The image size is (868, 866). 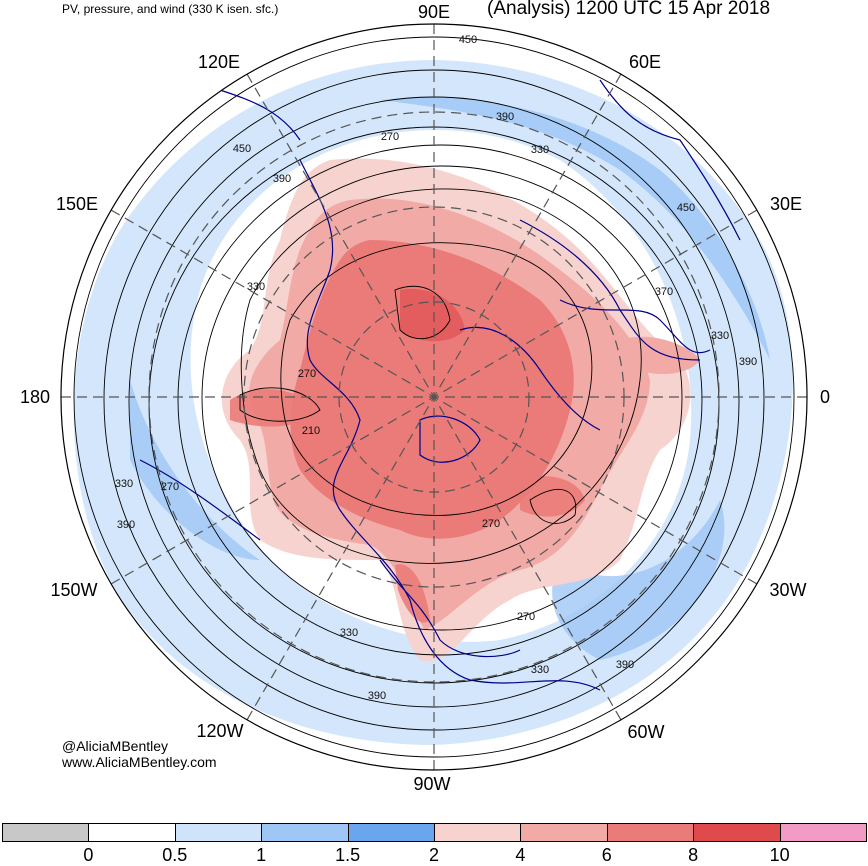 I want to click on colorbar-tick-label: 6, so click(x=606, y=855).